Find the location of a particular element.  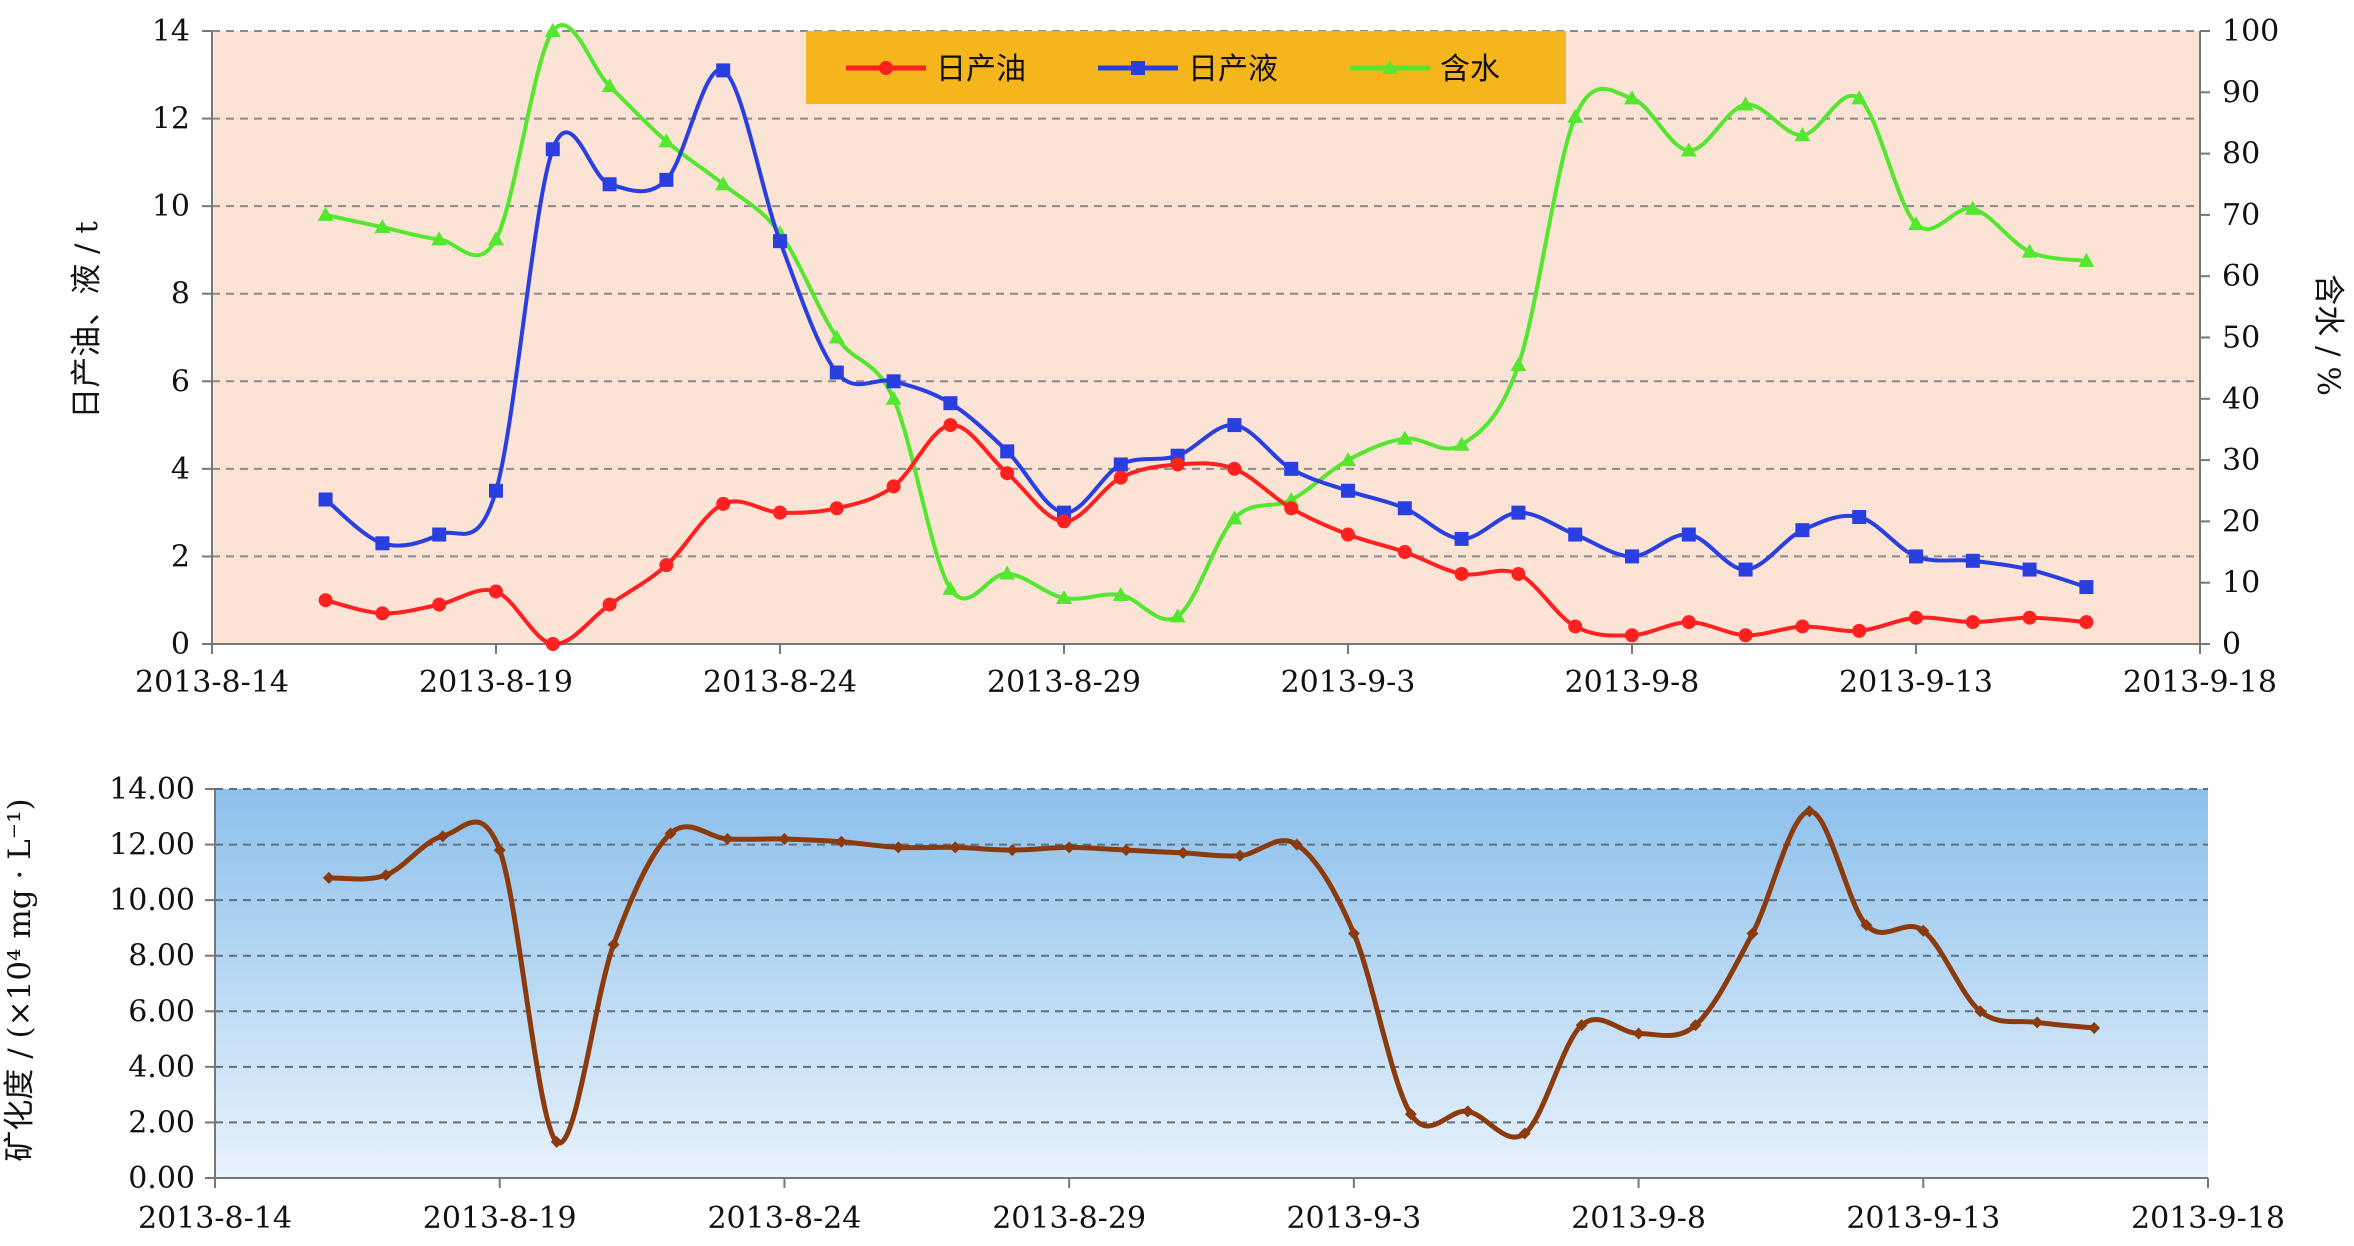

bottom-x-tick-label: 2013-8-29 is located at coordinates (1069, 1218).